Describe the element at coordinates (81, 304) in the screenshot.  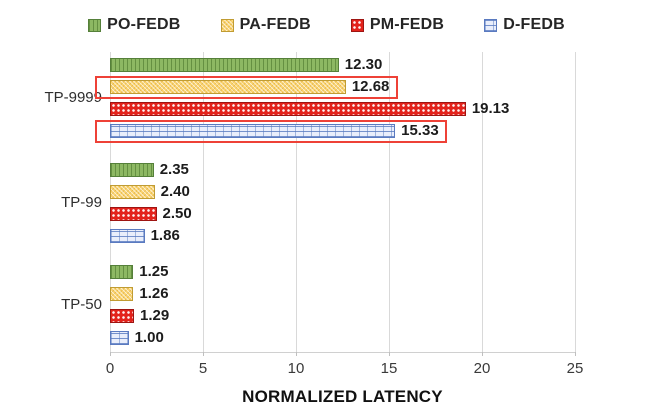
I see `category-label-tp-50: TP-50` at that location.